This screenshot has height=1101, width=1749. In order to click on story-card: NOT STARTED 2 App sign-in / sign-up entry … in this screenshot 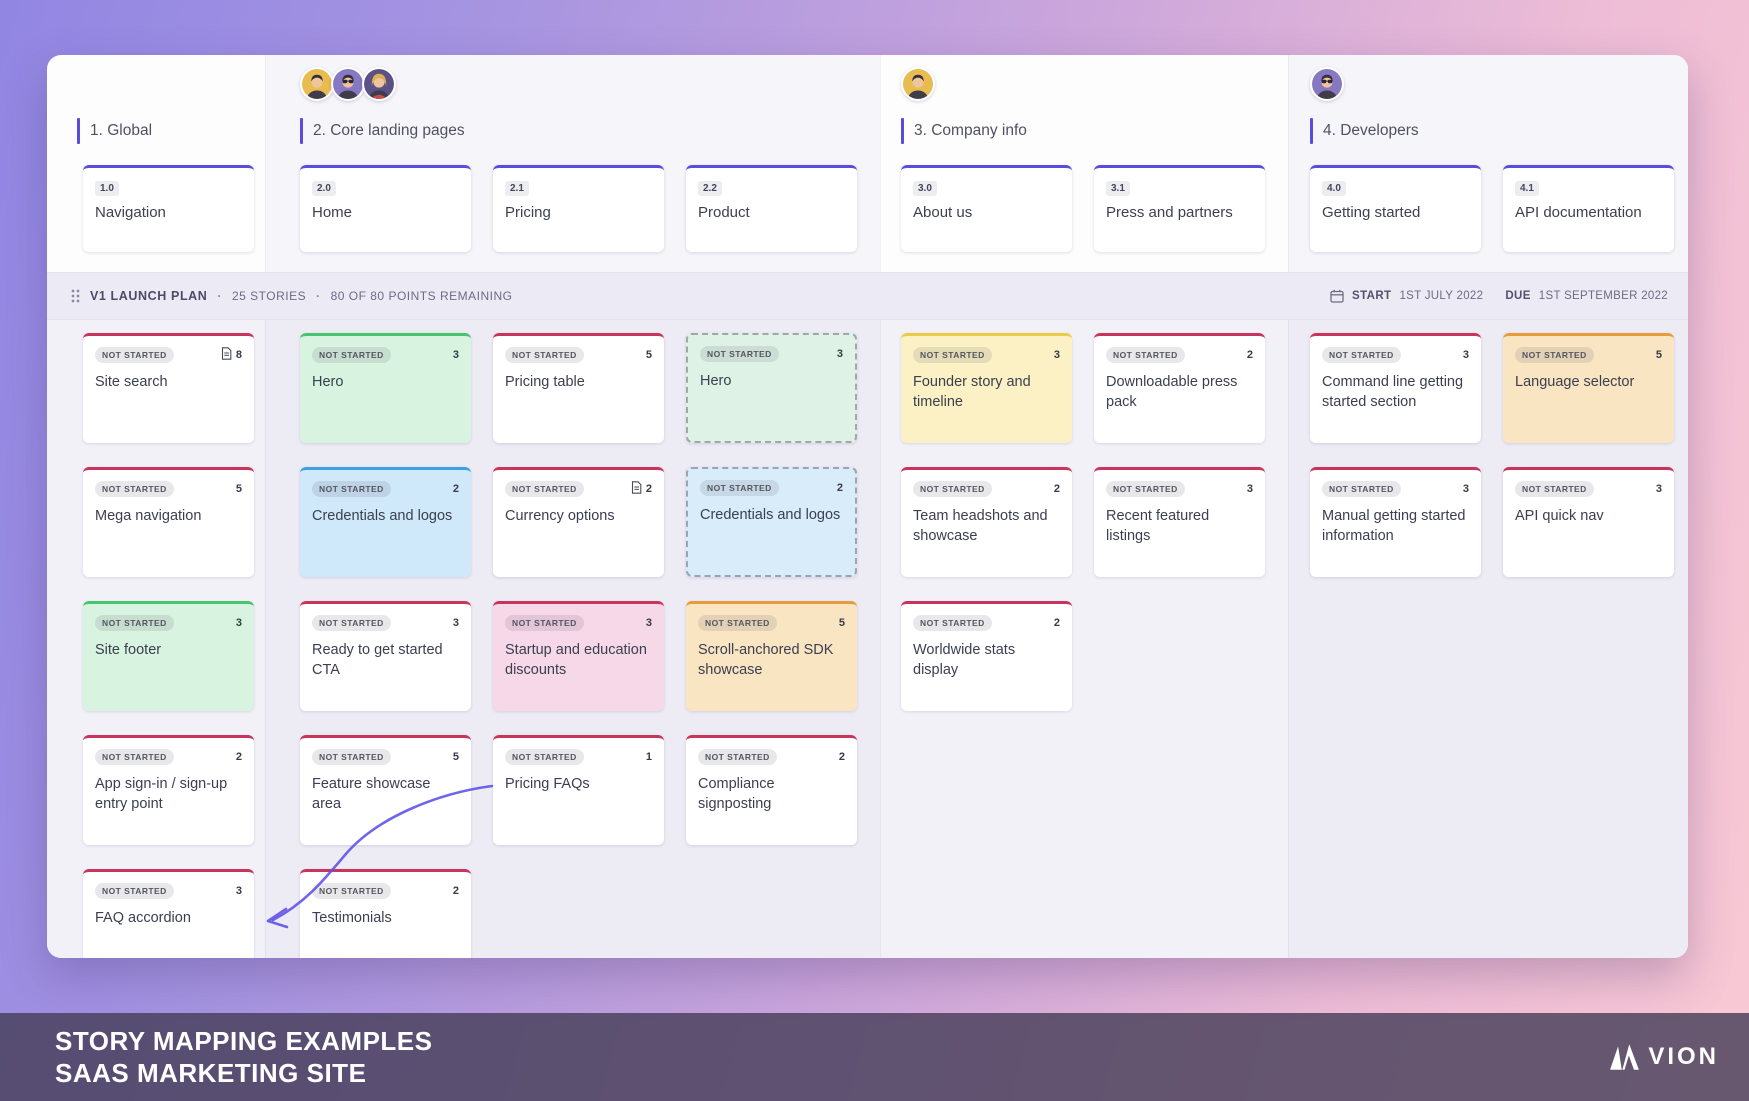, I will do `click(168, 790)`.